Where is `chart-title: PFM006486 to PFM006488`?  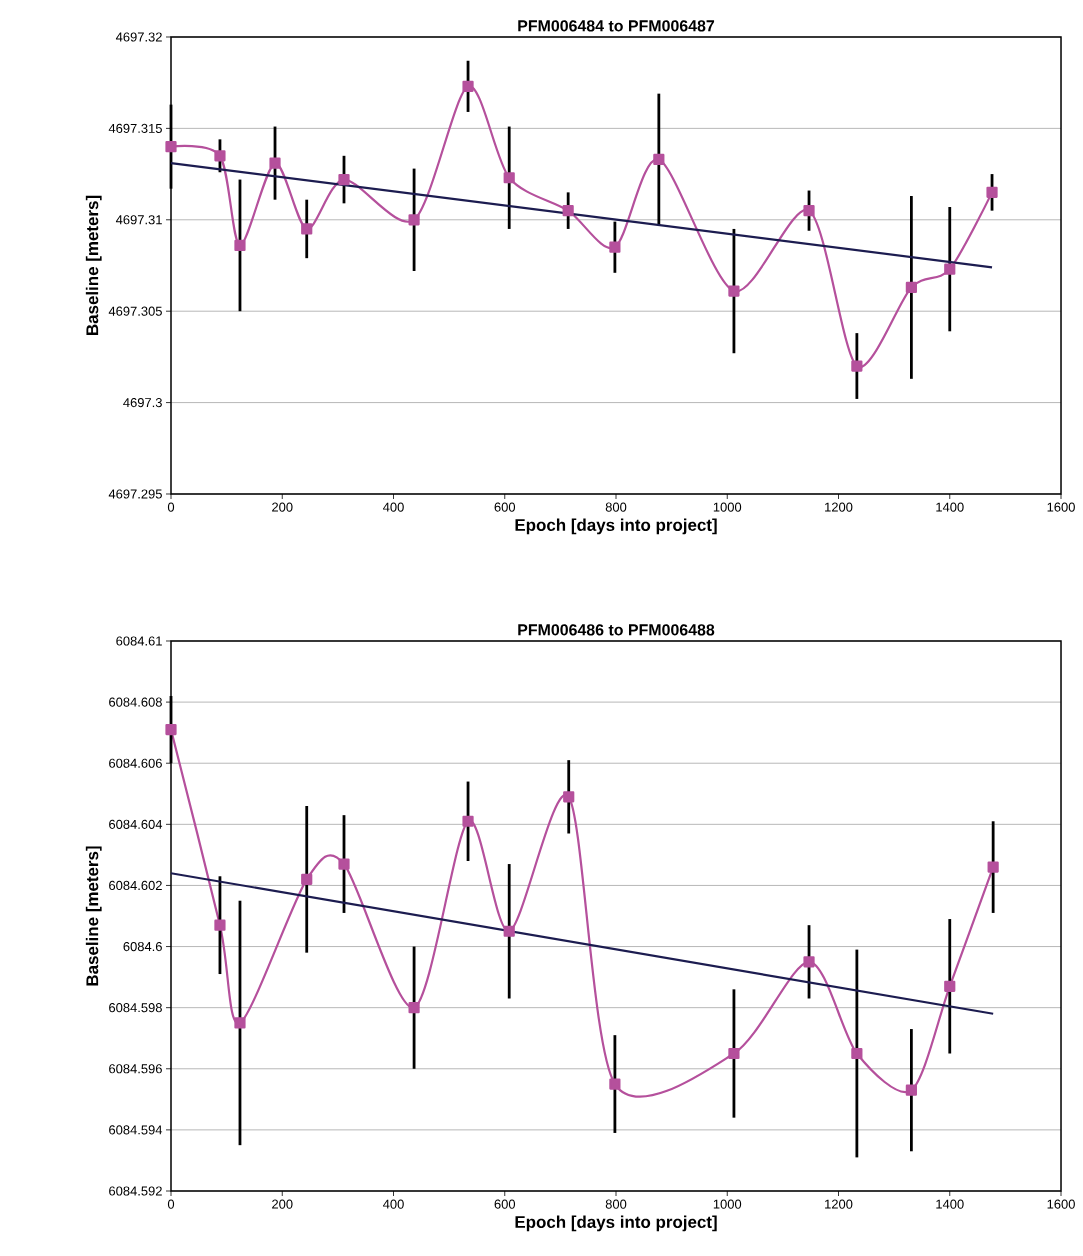
chart-title: PFM006486 to PFM006488 is located at coordinates (616, 630).